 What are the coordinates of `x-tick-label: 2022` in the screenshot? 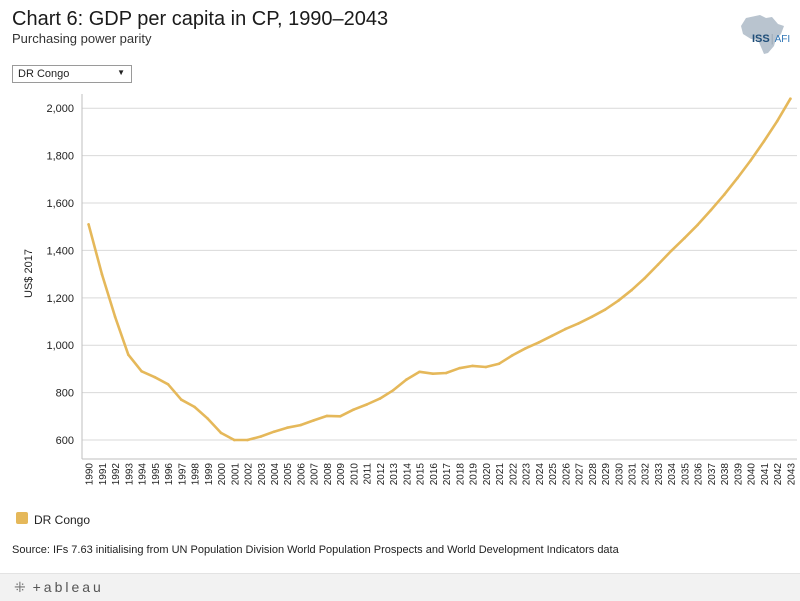 It's located at (513, 474).